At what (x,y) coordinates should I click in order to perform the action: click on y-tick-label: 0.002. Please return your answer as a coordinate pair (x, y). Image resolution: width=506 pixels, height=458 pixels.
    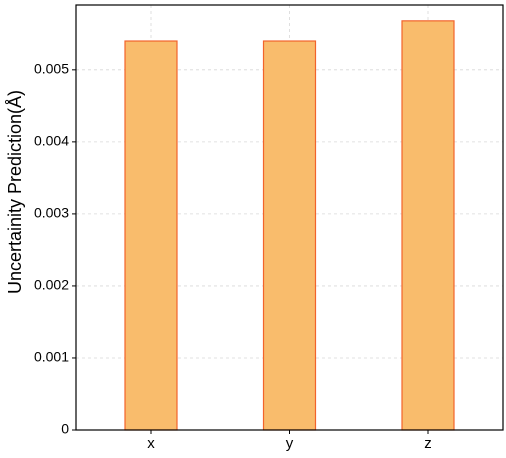
    Looking at the image, I should click on (51, 285).